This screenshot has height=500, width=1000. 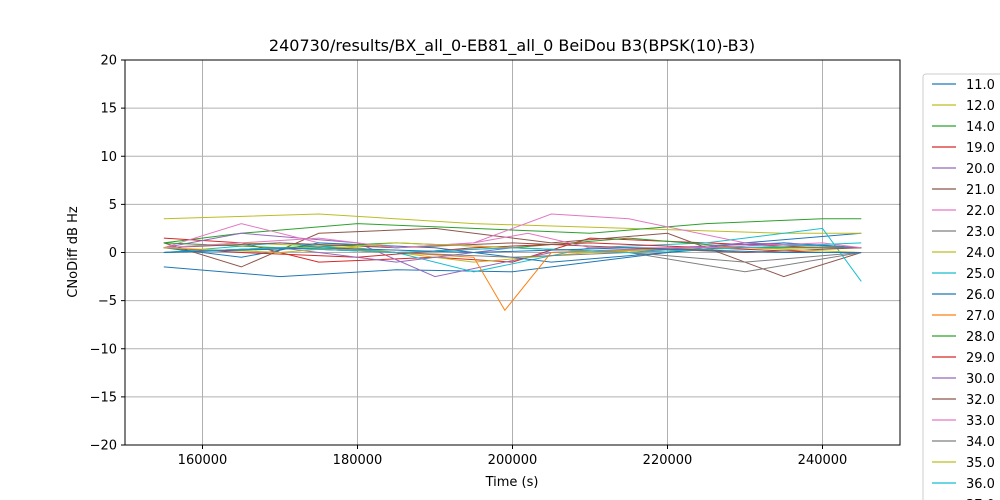 I want to click on legend-box, so click(x=961, y=286).